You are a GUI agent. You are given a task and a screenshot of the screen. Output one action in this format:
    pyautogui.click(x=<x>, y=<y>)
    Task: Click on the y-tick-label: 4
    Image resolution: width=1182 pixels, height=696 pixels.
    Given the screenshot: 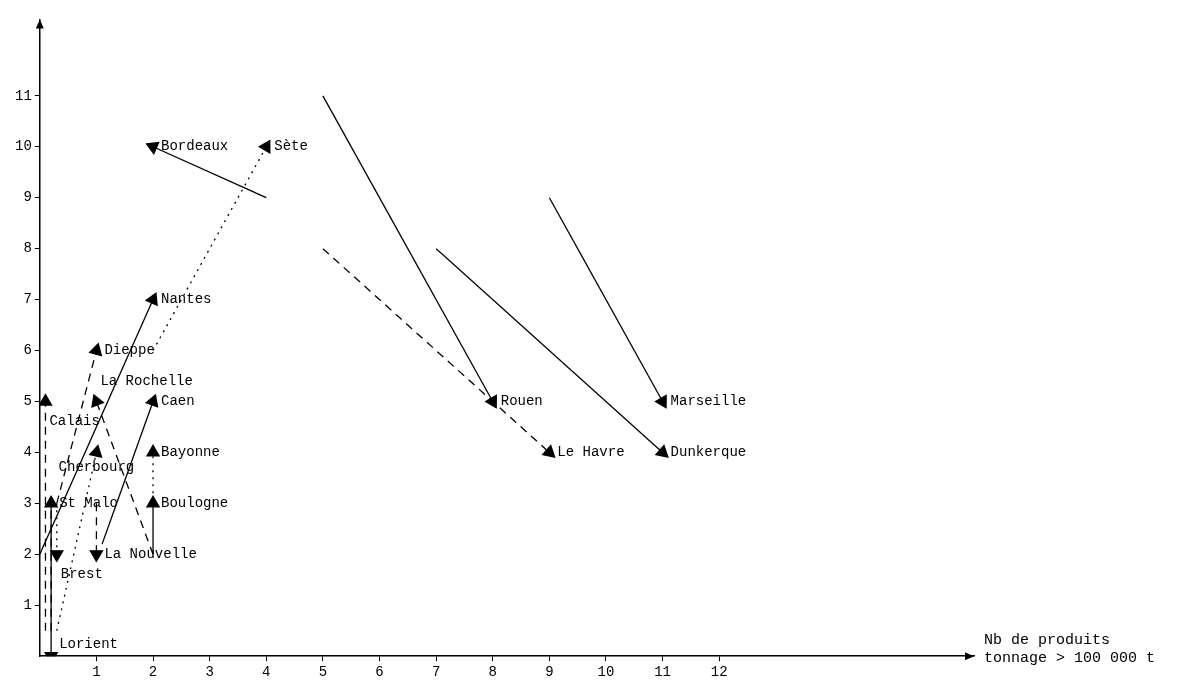 What is the action you would take?
    pyautogui.click(x=27, y=452)
    